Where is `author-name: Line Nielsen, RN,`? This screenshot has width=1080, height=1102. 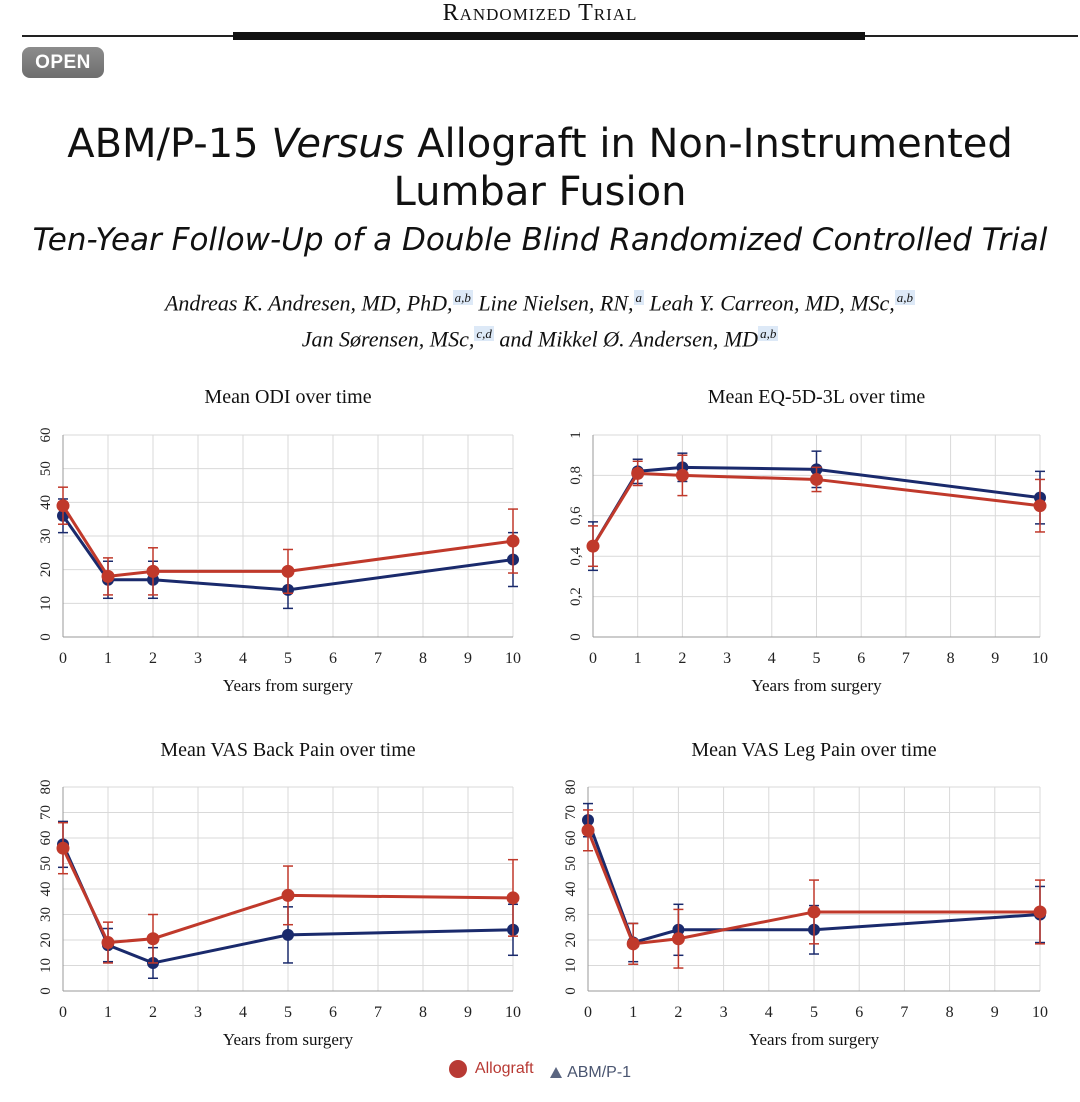
author-name: Line Nielsen, RN, is located at coordinates (553, 303).